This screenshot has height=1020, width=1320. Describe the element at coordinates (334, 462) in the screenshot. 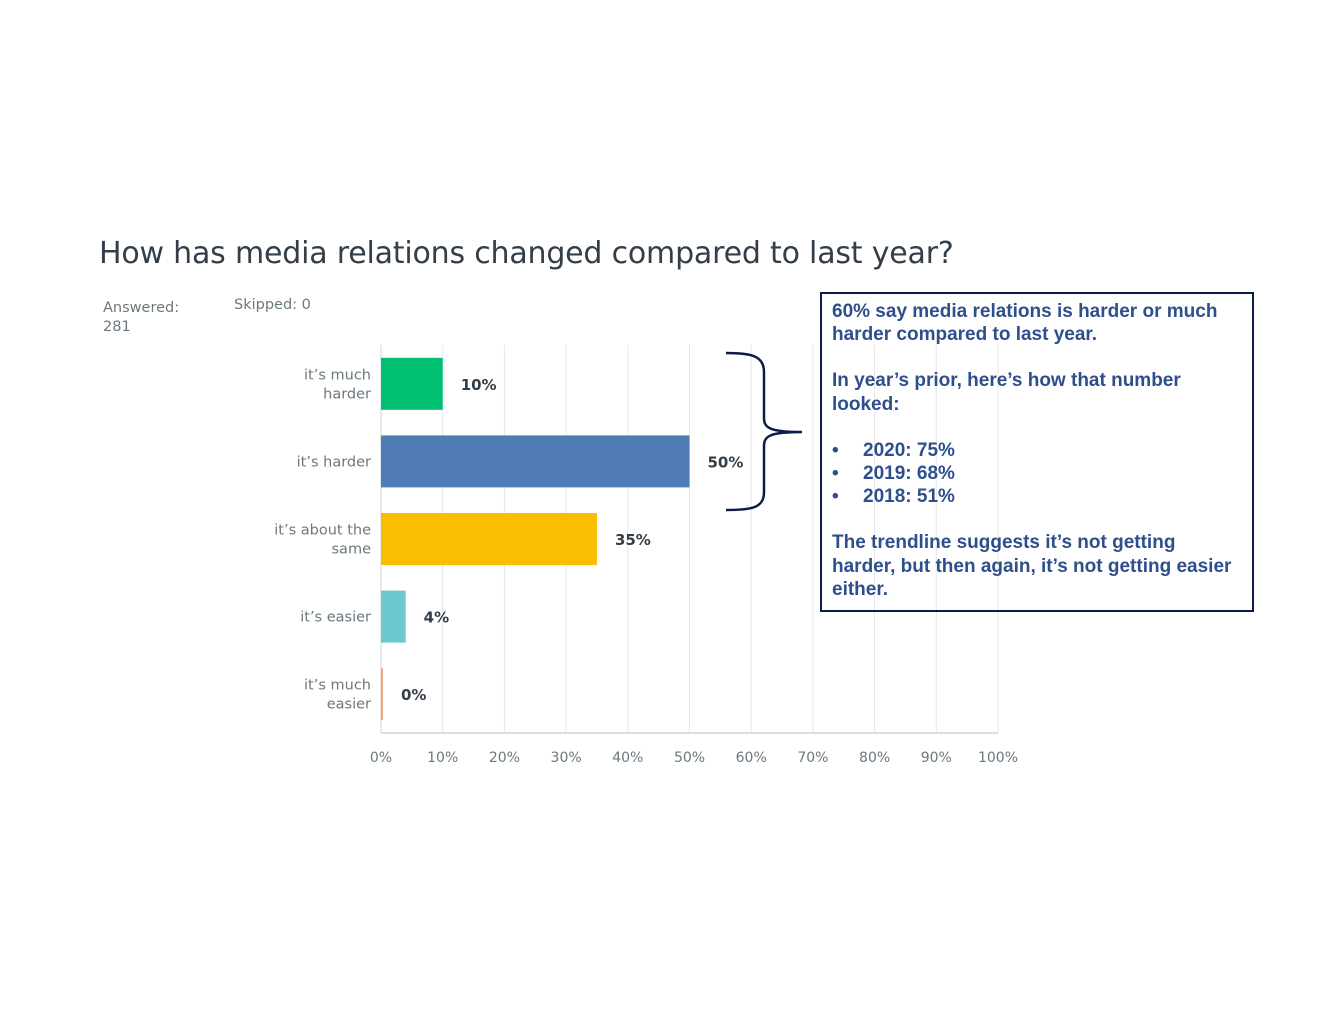

I see `category-label: it’s harder` at that location.